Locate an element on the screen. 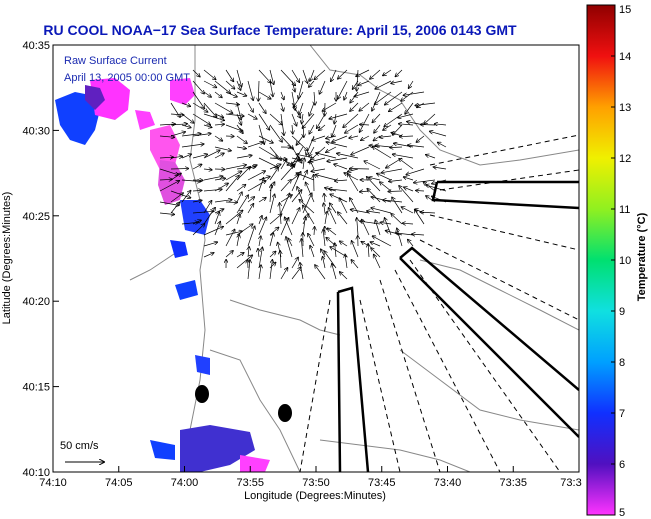 The width and height of the screenshot is (651, 519). colorbar-tick-label: 10 is located at coordinates (625, 261).